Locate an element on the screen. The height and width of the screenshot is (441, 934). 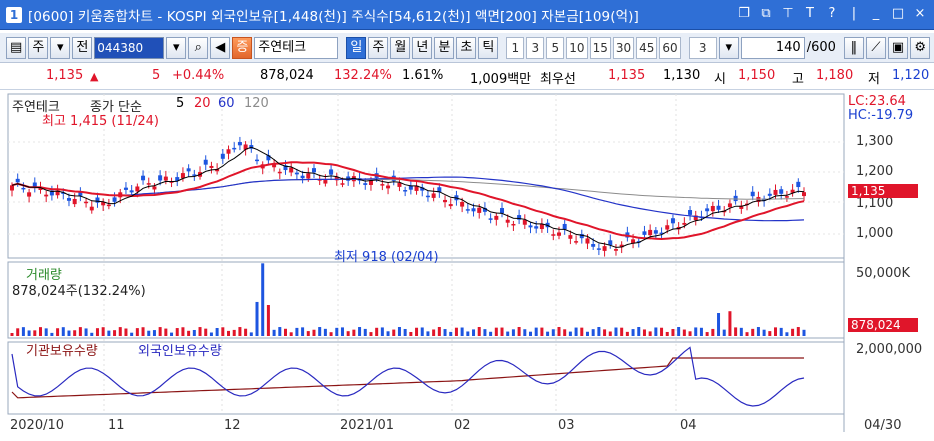
font-icon: T is located at coordinates (810, 13).